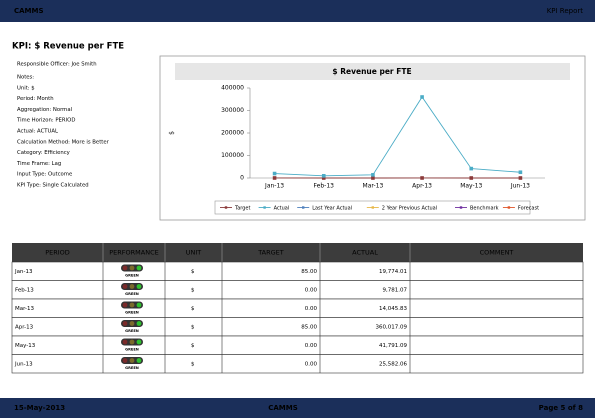 Image resolution: width=595 pixels, height=418 pixels. I want to click on kpi-detail: Calculation Method: More is Better, so click(63, 142).